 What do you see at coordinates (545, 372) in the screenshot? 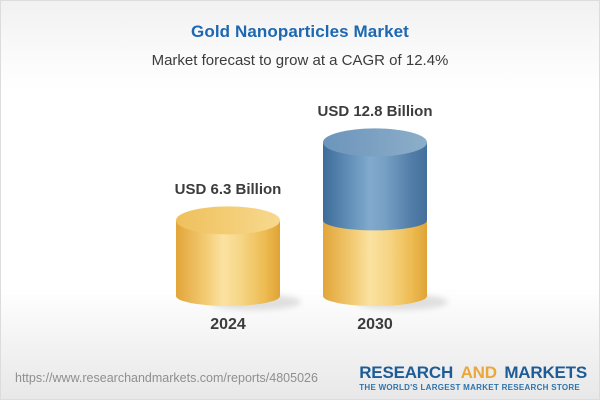
I see `logo-word-markets: MARKETS` at bounding box center [545, 372].